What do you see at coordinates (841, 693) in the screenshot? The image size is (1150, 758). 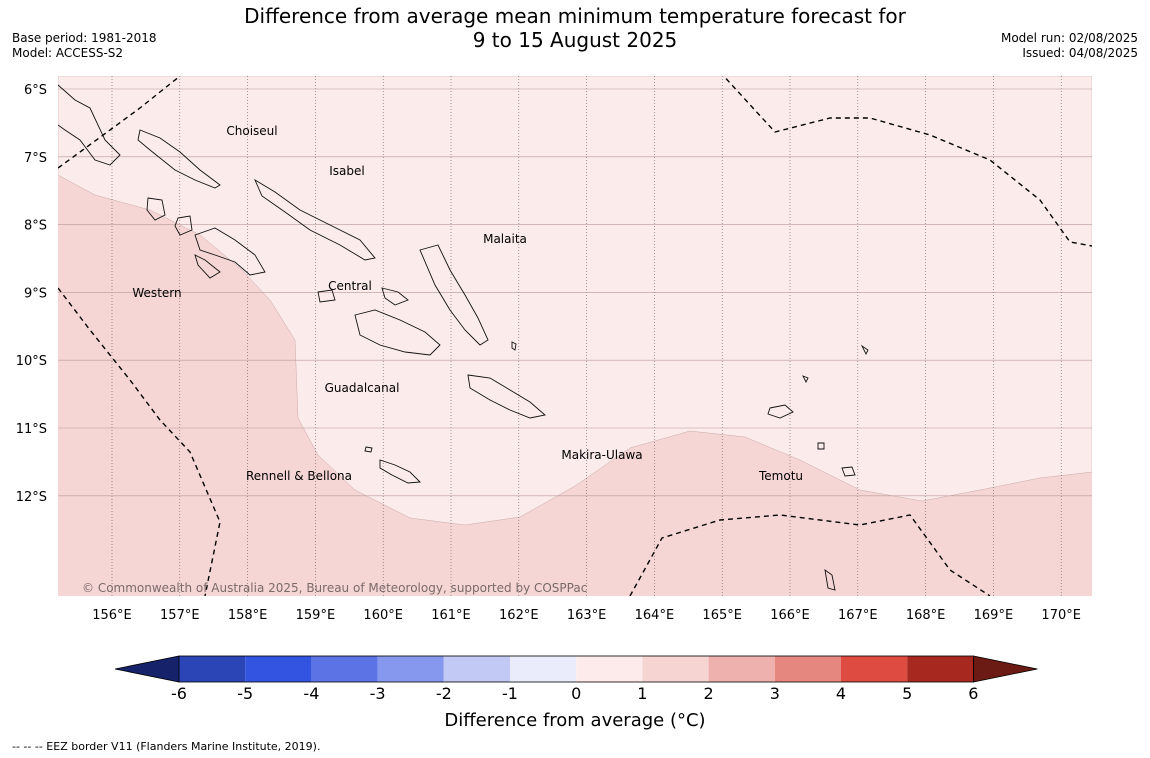 I see `colorbar-tick-label: 4` at bounding box center [841, 693].